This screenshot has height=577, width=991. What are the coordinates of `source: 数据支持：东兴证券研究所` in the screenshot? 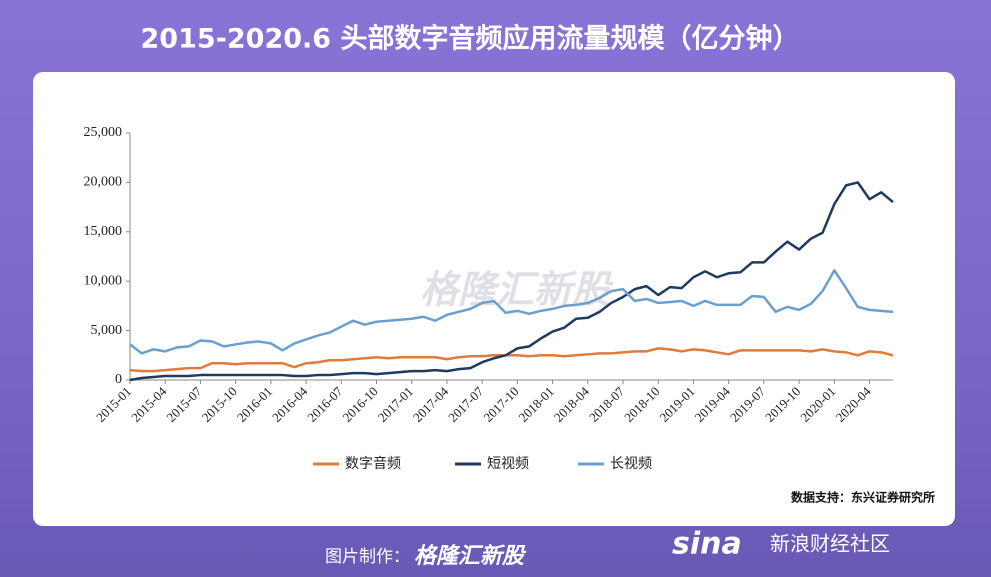 It's located at (863, 497).